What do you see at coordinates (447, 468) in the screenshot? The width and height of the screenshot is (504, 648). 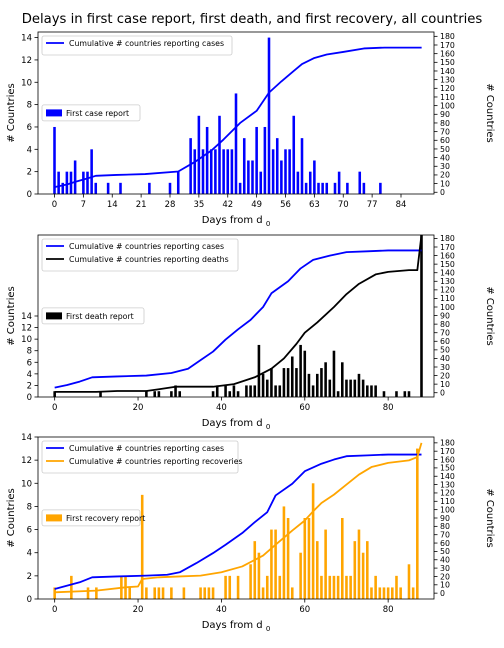 I see `y2-tick-label: 150` at bounding box center [447, 468].